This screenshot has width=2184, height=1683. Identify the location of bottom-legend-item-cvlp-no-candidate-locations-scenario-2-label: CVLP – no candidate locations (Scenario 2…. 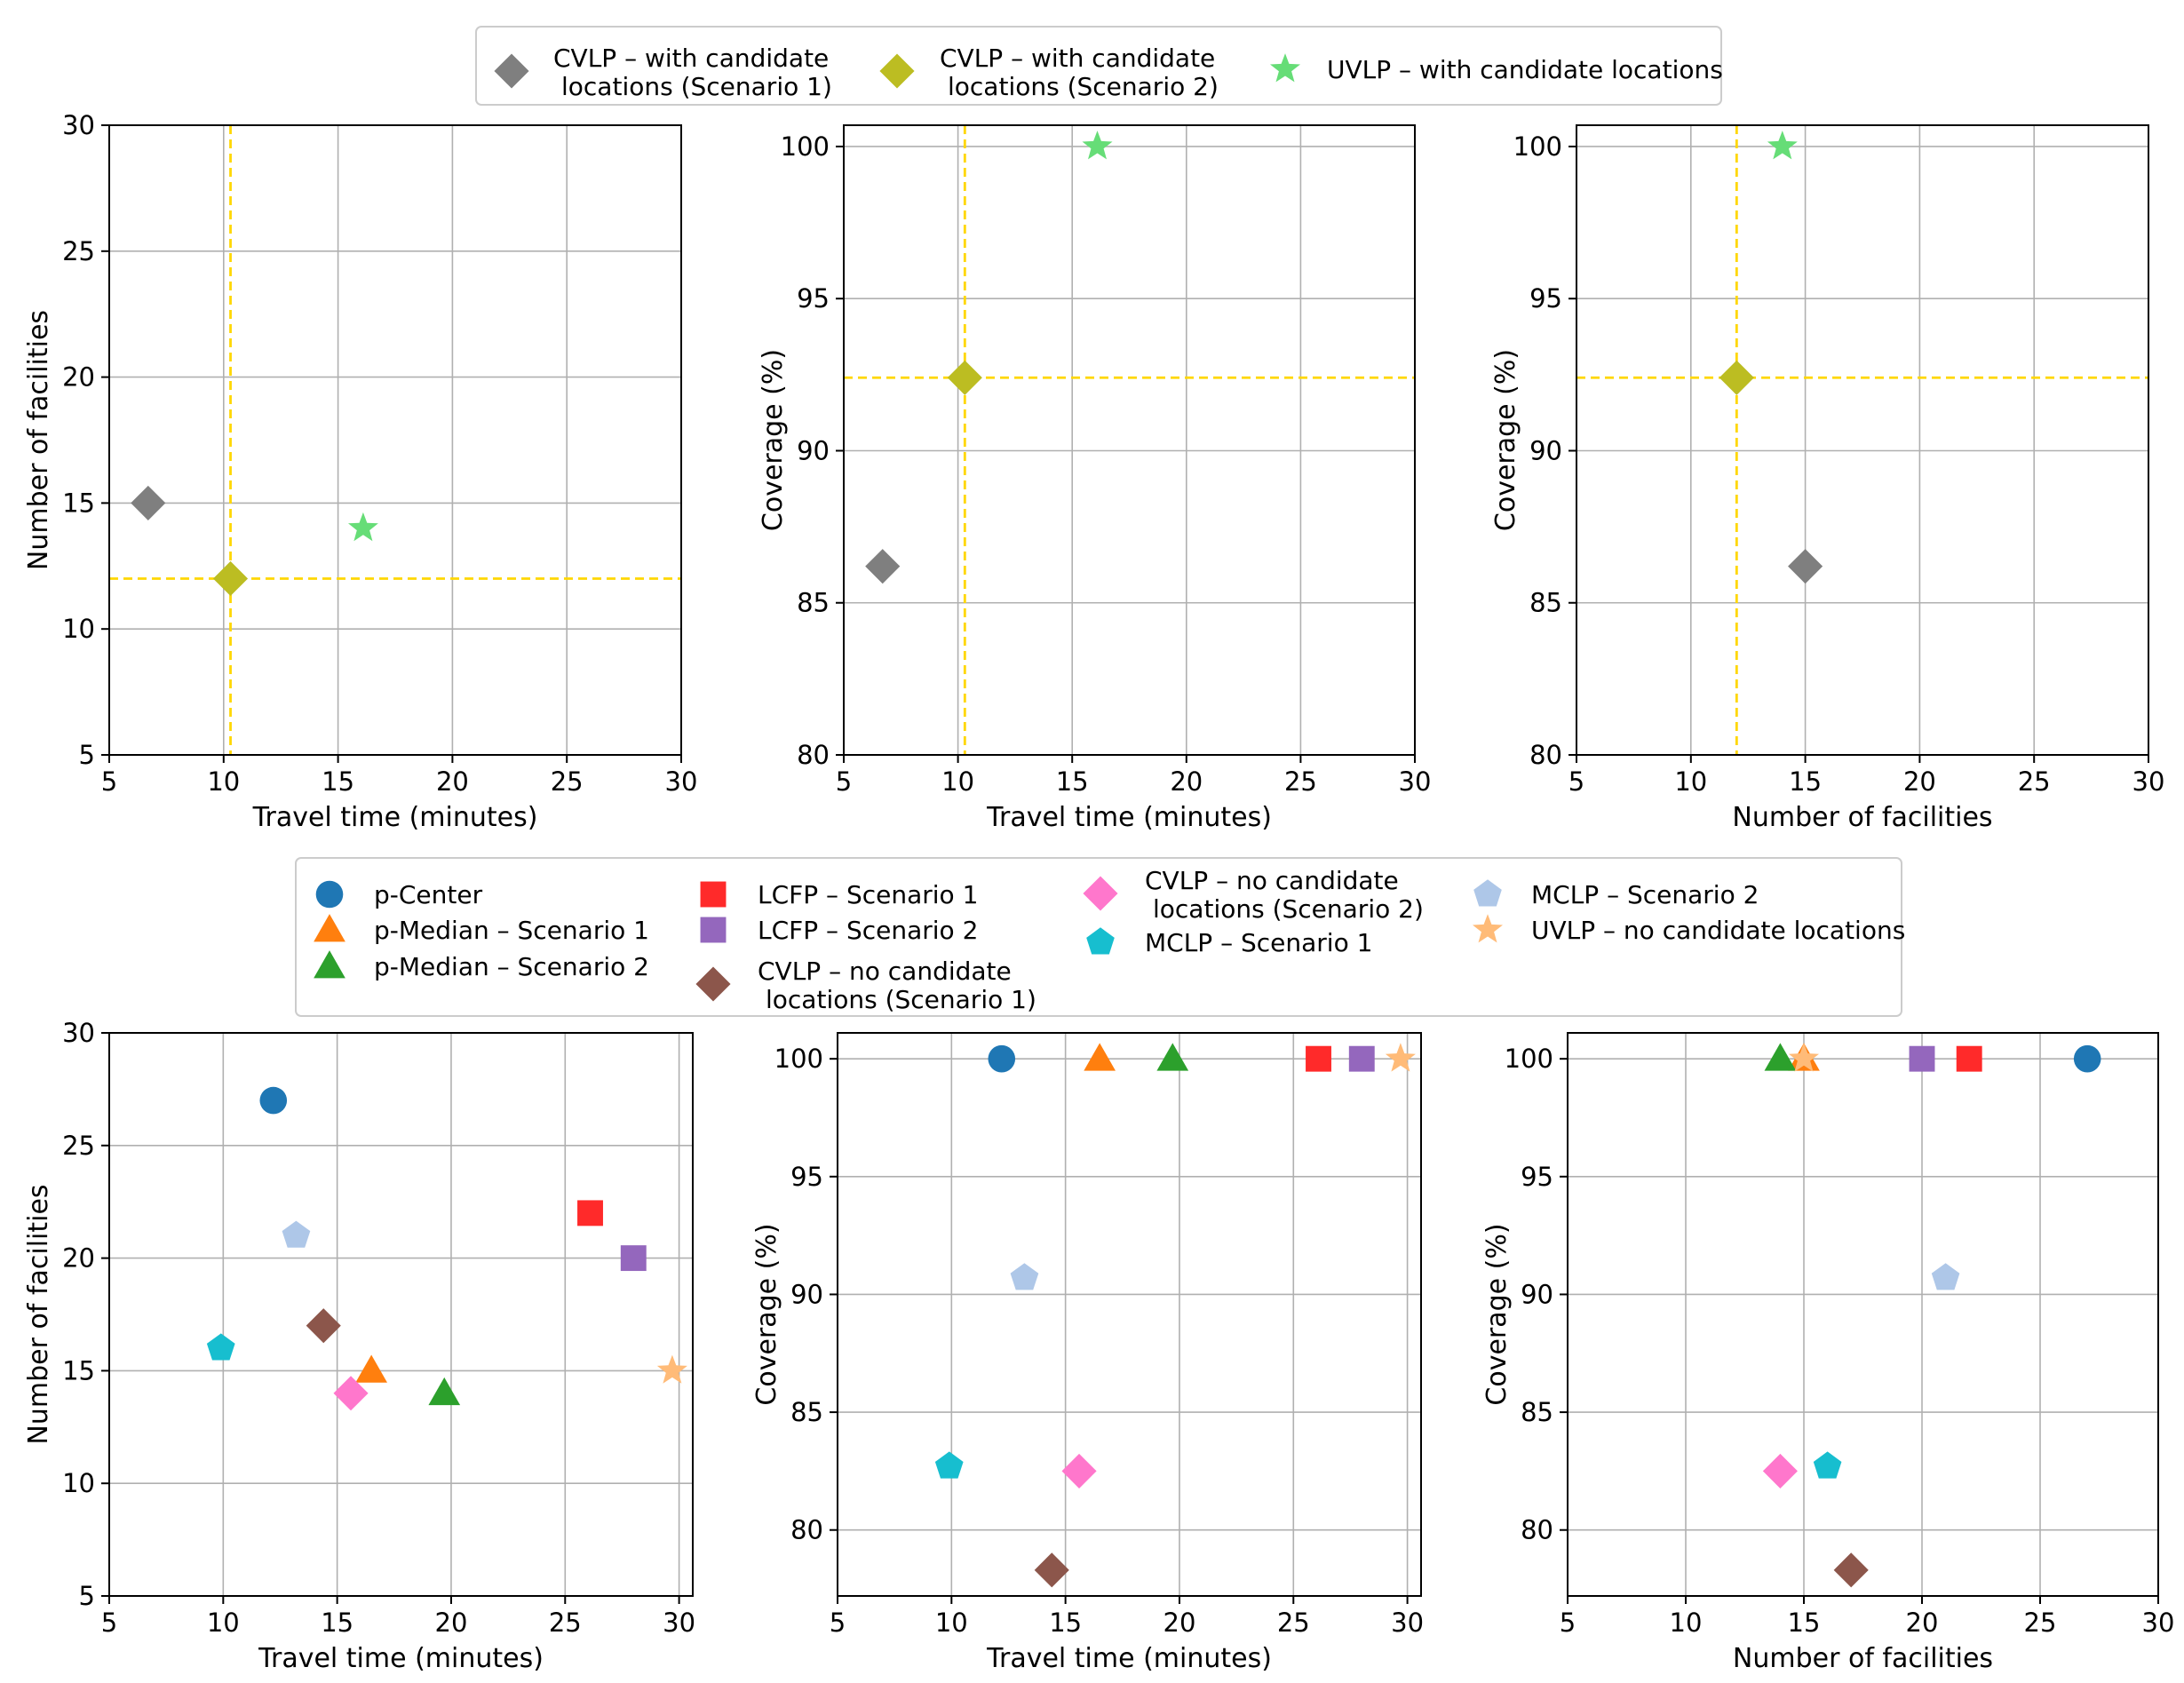
(1284, 895).